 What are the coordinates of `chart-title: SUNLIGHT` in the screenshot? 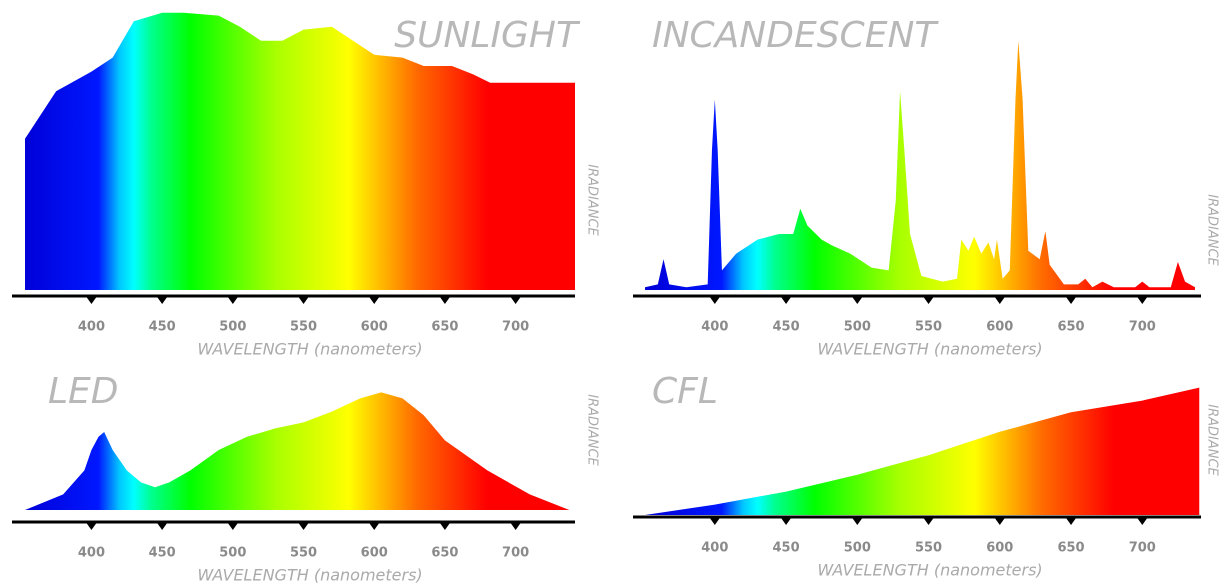 It's located at (487, 35).